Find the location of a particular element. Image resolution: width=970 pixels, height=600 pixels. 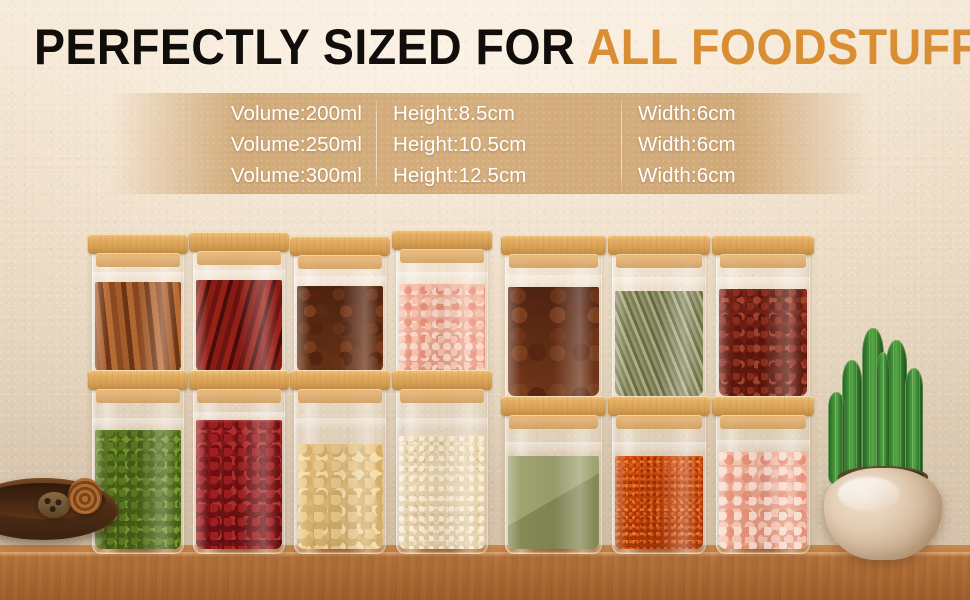

pine-cone is located at coordinates (85, 496).